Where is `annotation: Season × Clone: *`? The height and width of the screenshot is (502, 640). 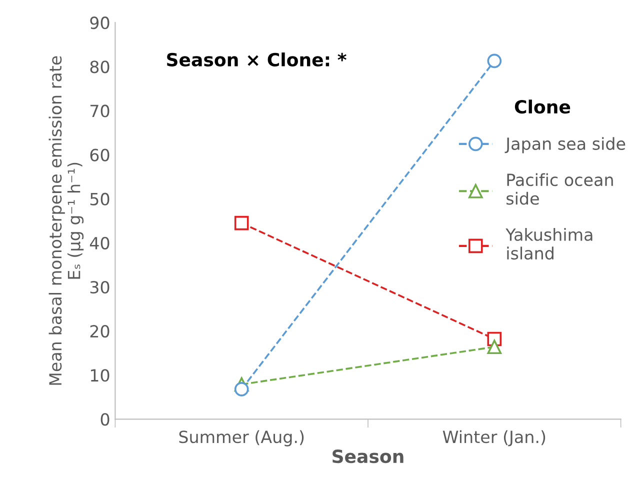 annotation: Season × Clone: * is located at coordinates (256, 59).